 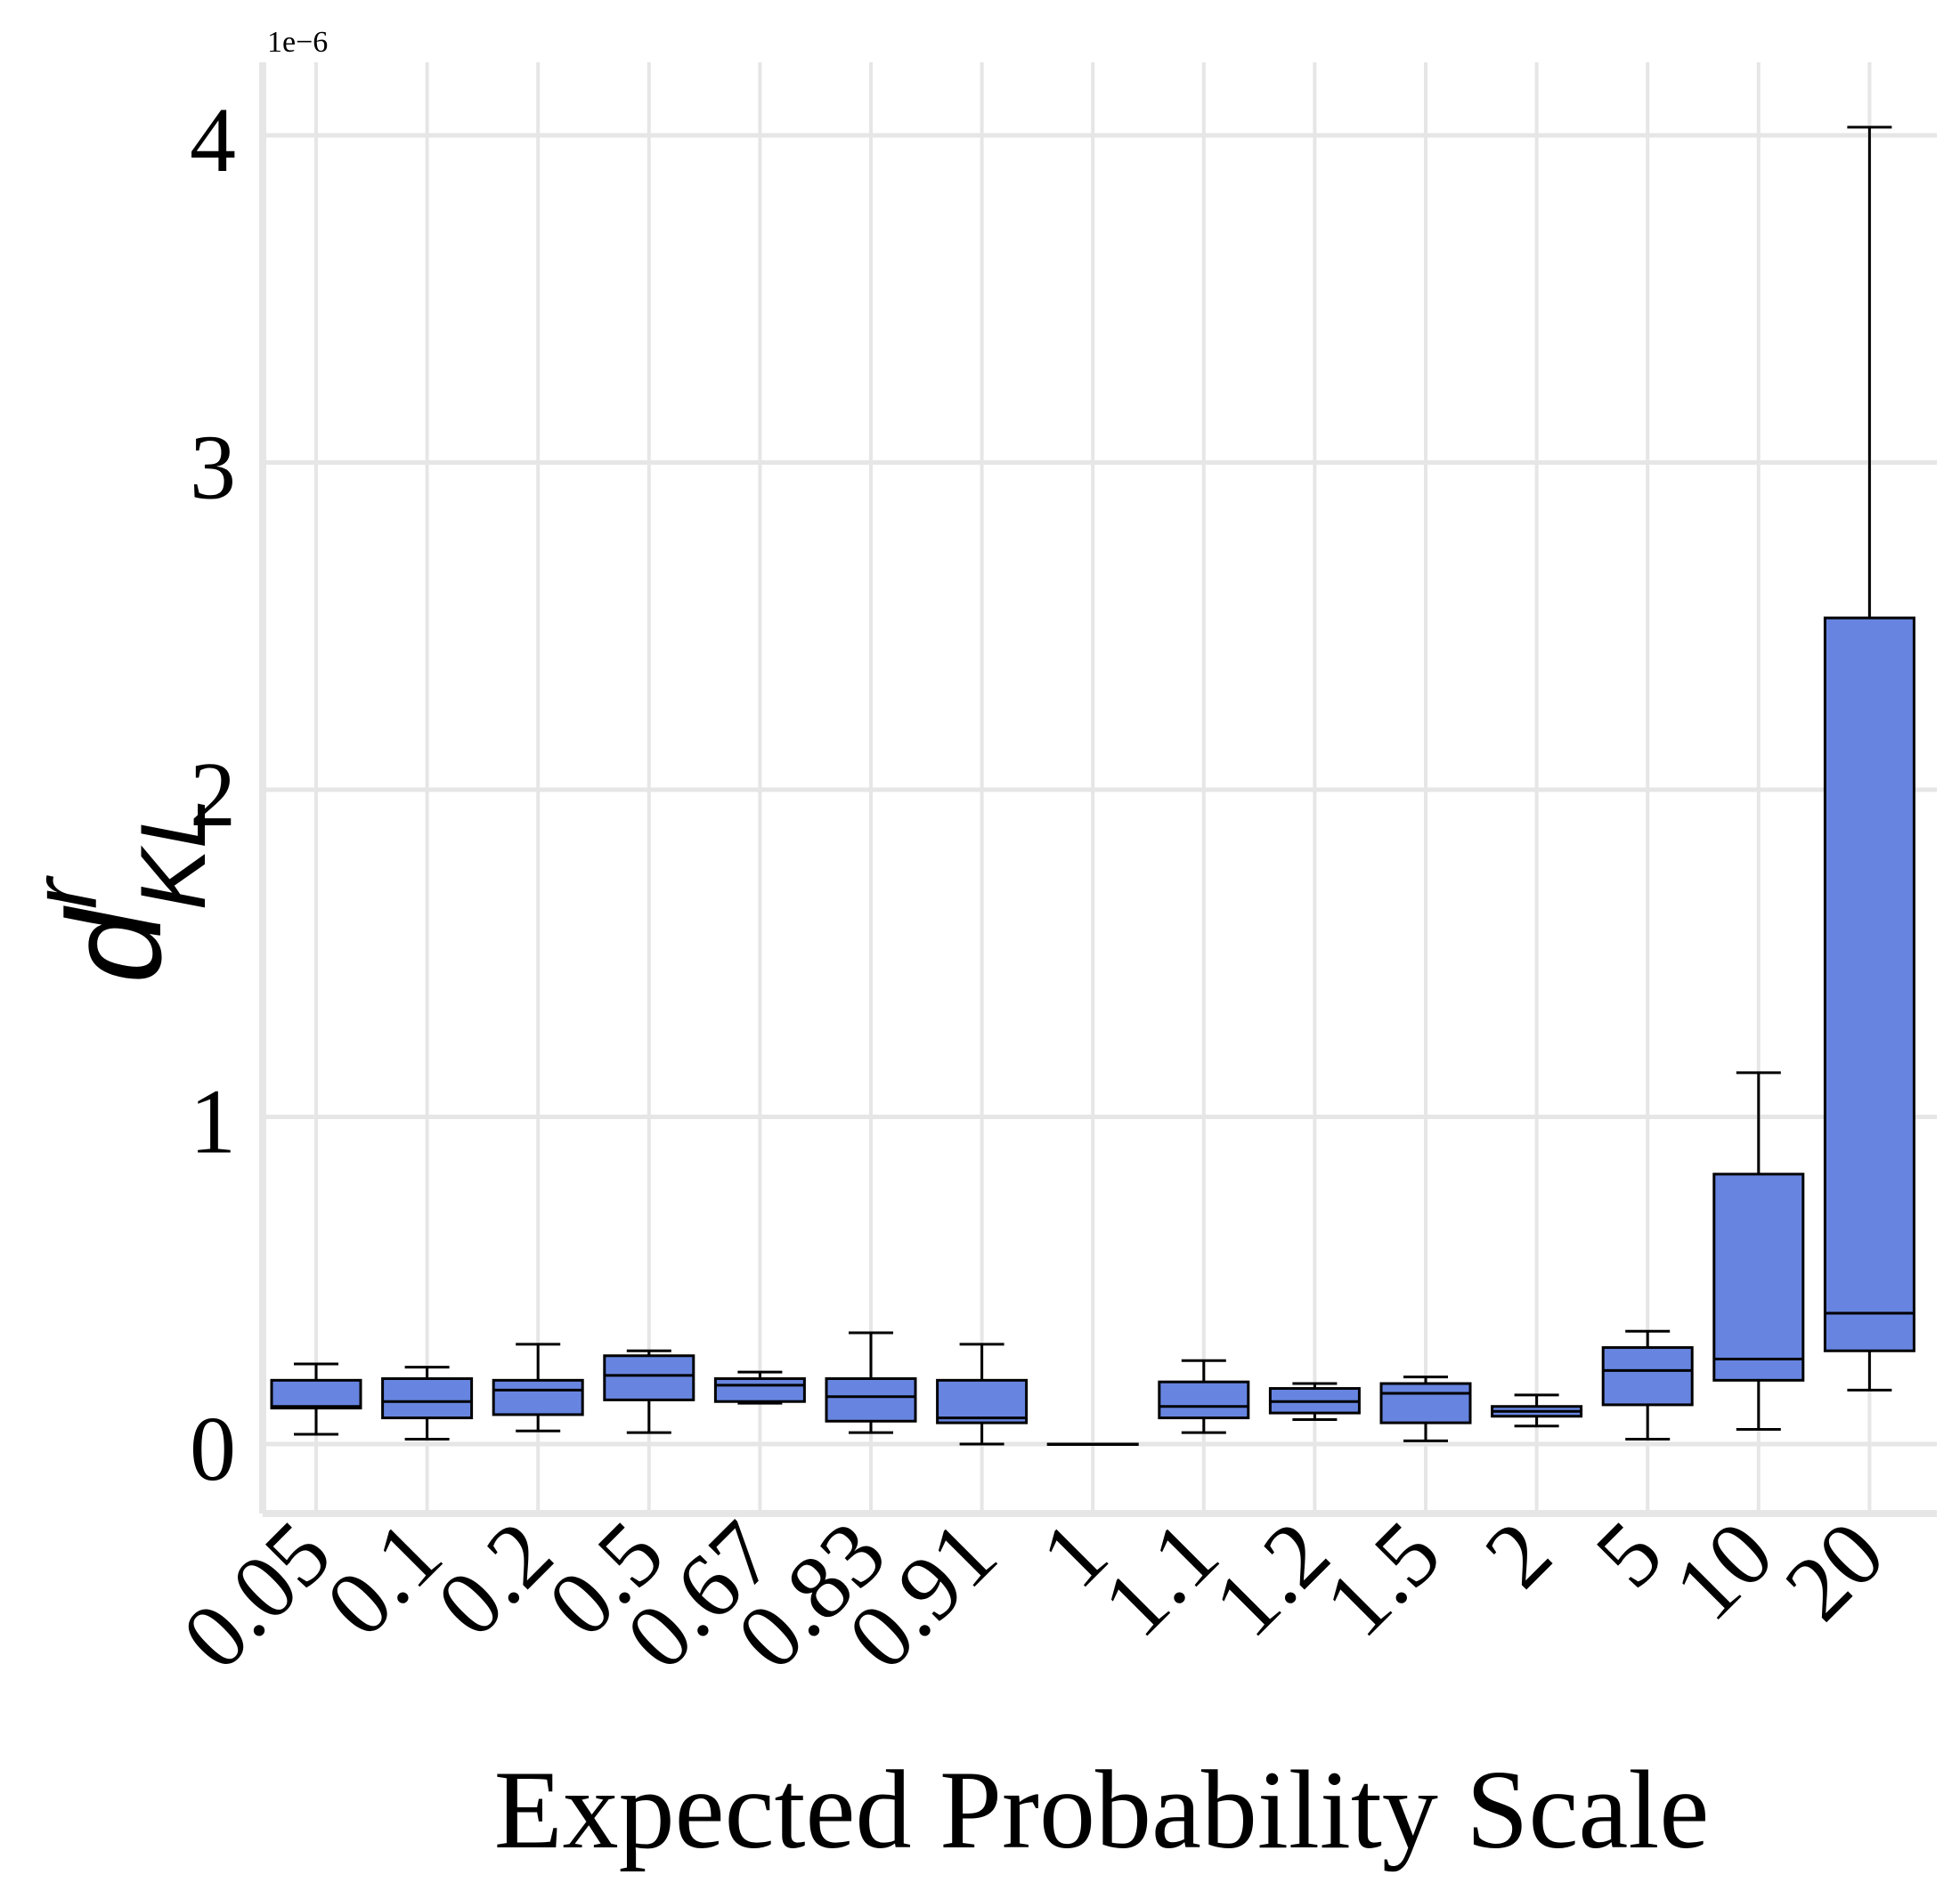 I want to click on box-0.05, so click(x=316, y=1399).